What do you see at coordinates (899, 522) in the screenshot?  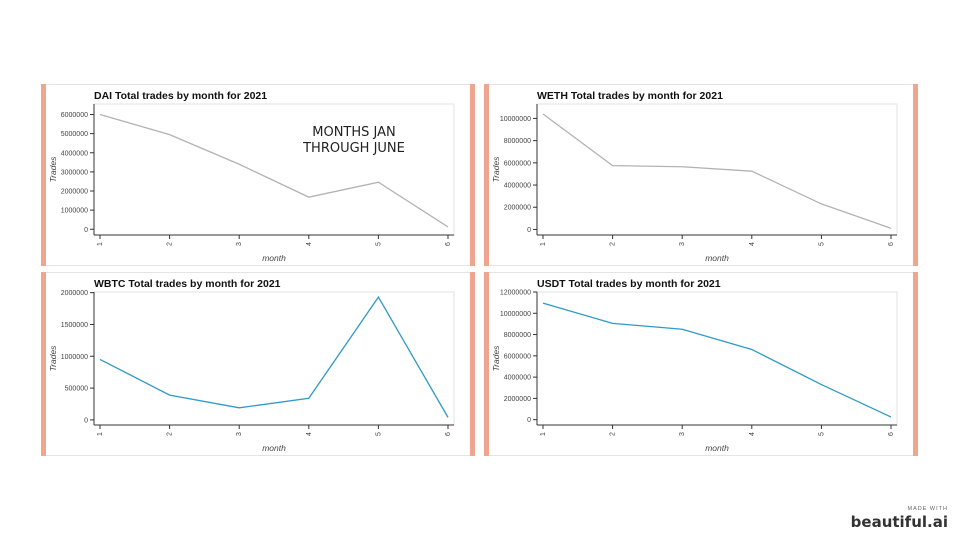 I see `branding-logo: beautiful.ai` at bounding box center [899, 522].